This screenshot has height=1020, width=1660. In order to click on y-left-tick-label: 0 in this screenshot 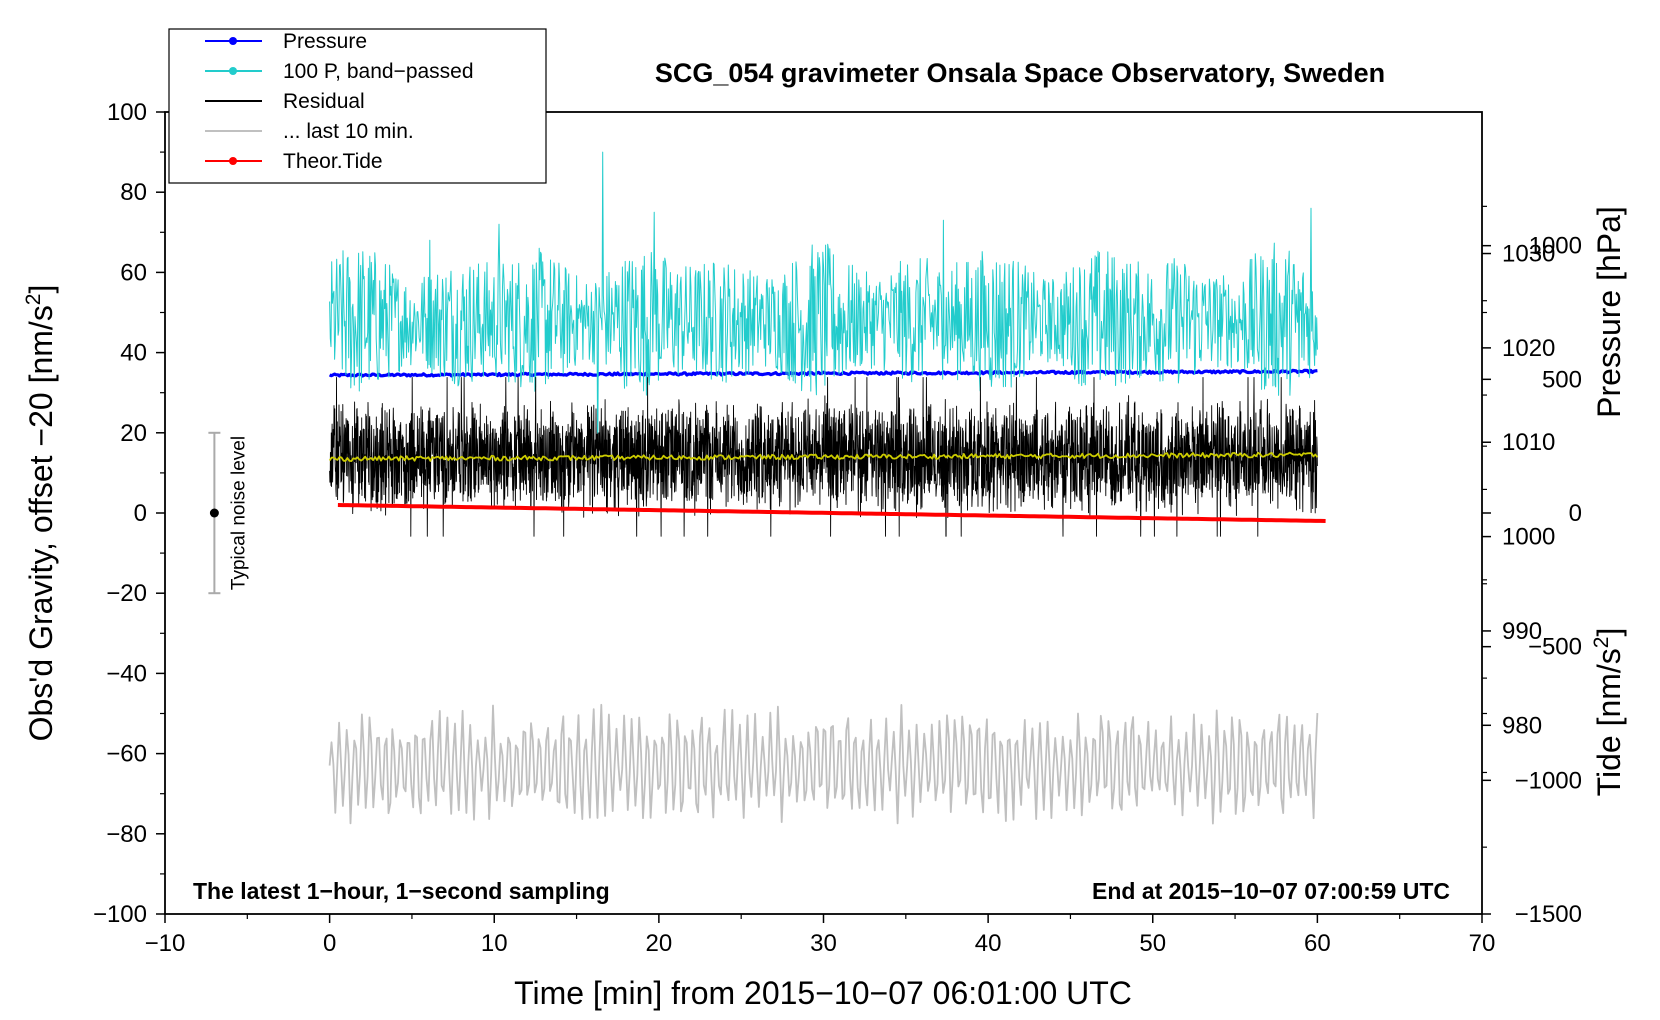, I will do `click(140, 513)`.